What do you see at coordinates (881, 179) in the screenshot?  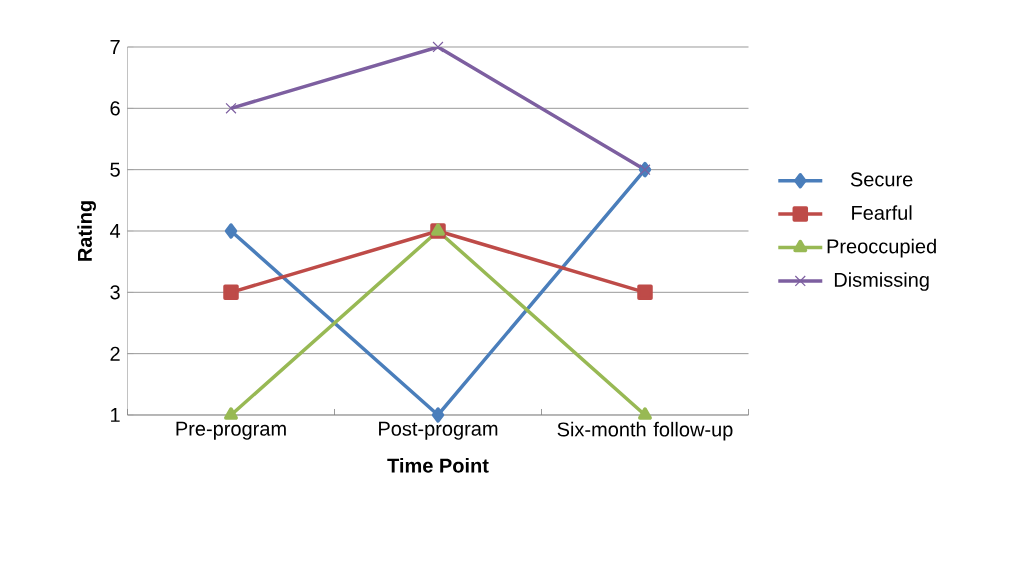 I see `legend-label: Secure` at bounding box center [881, 179].